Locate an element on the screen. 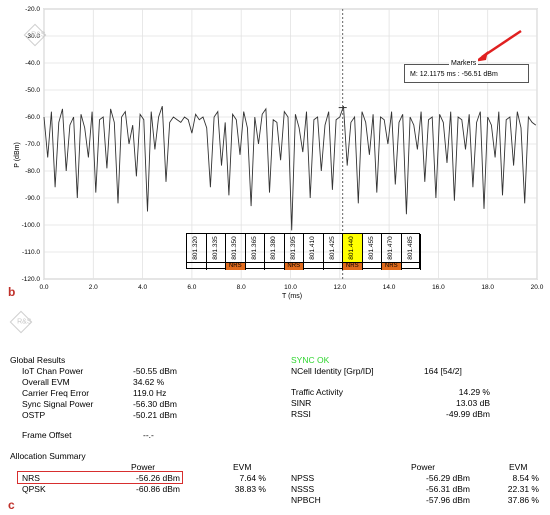  panel-letter-c: c is located at coordinates (11, 505).